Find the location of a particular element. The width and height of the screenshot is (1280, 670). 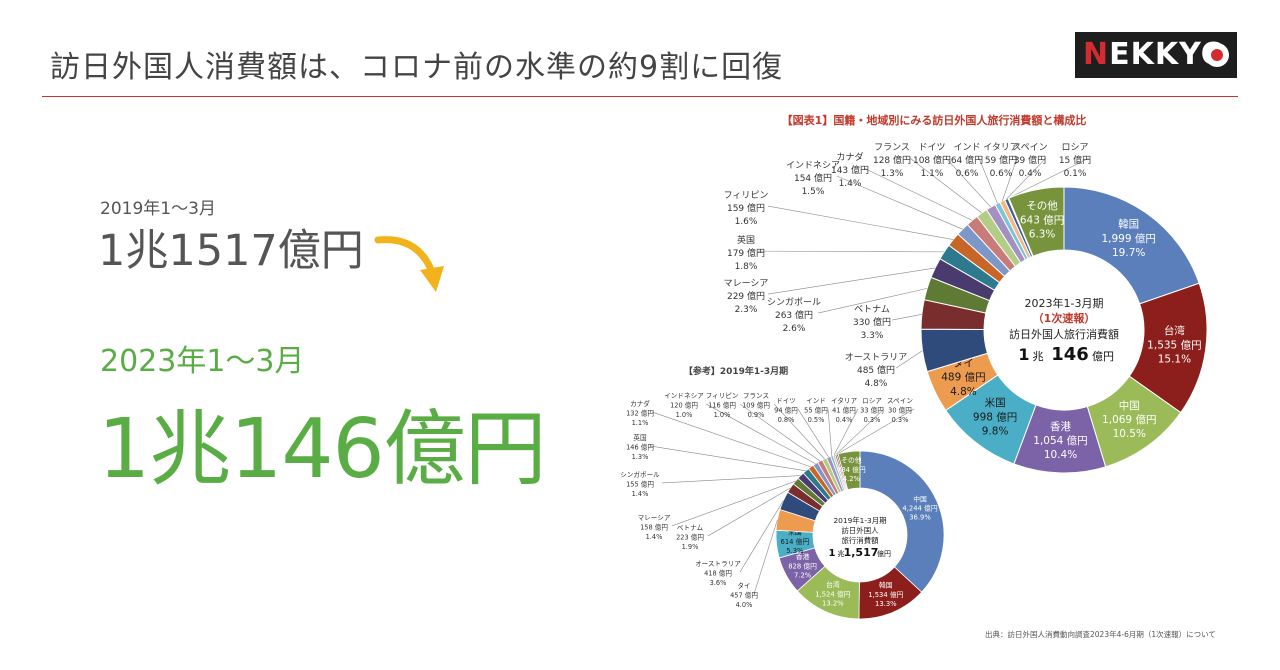

value-2019: 1兆1517億円 is located at coordinates (231, 251).